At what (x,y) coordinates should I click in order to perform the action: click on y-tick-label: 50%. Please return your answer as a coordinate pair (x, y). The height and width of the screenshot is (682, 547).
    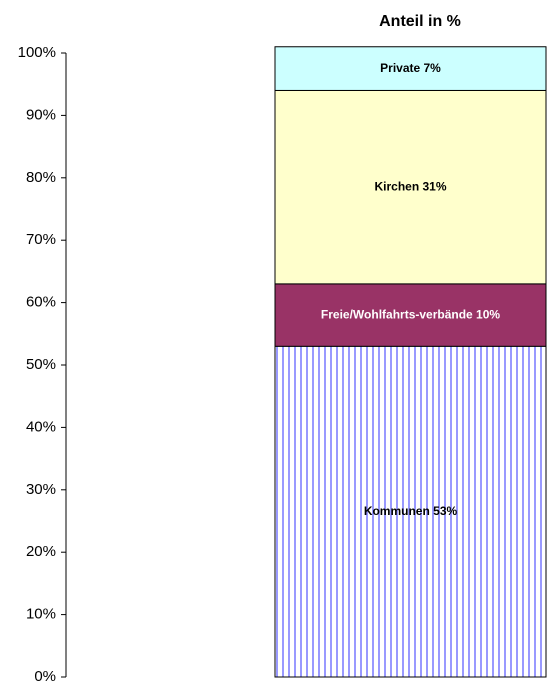
    Looking at the image, I should click on (41, 364).